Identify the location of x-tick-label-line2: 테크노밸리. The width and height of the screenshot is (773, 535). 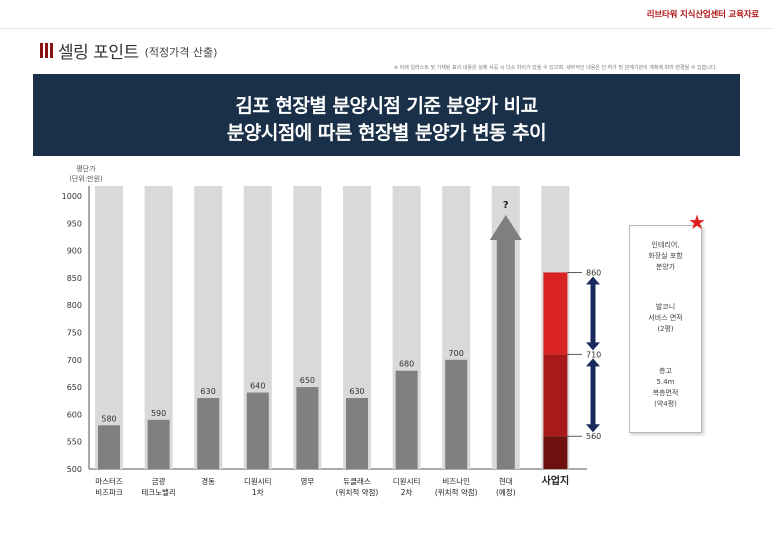
(158, 492).